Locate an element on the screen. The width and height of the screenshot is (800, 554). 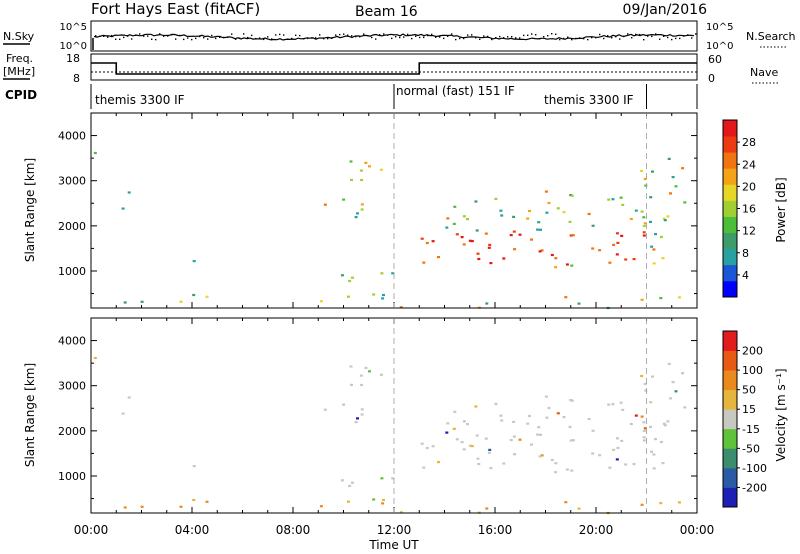
velocity-colorbar: 200 100 50 15 -15 -50 -100 -200 is located at coordinates (744, 419).